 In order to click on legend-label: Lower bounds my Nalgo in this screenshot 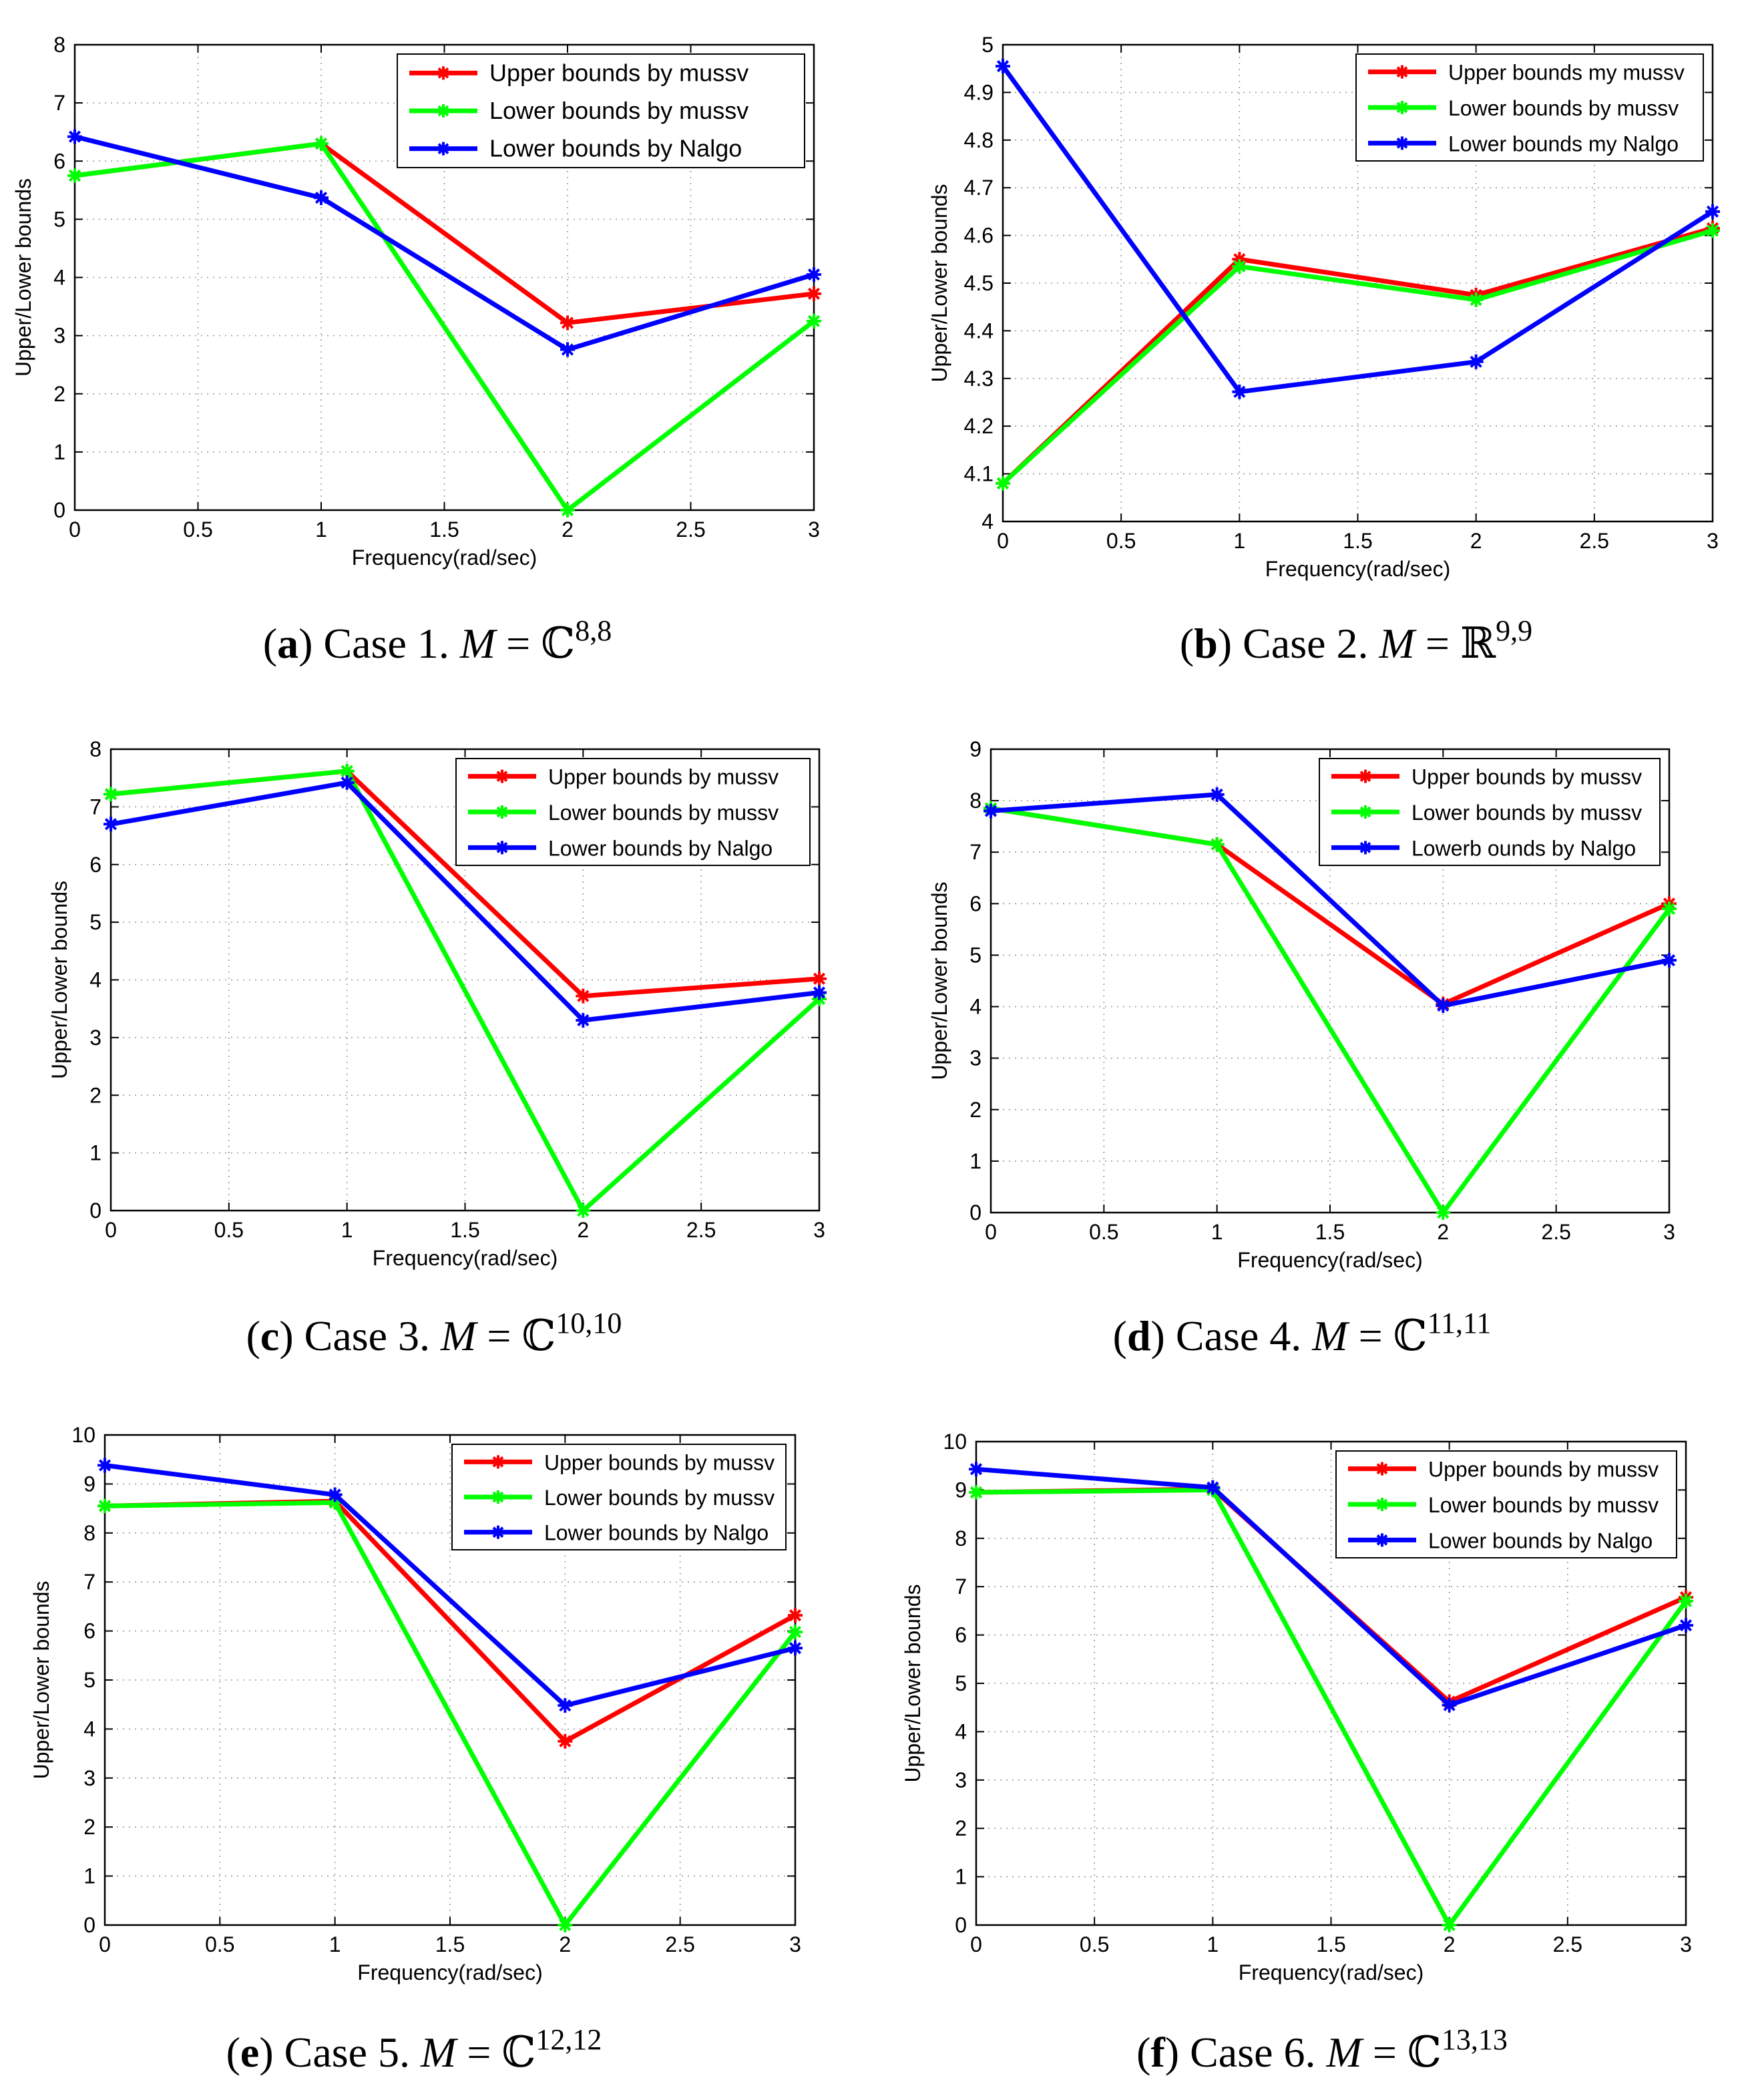, I will do `click(1564, 144)`.